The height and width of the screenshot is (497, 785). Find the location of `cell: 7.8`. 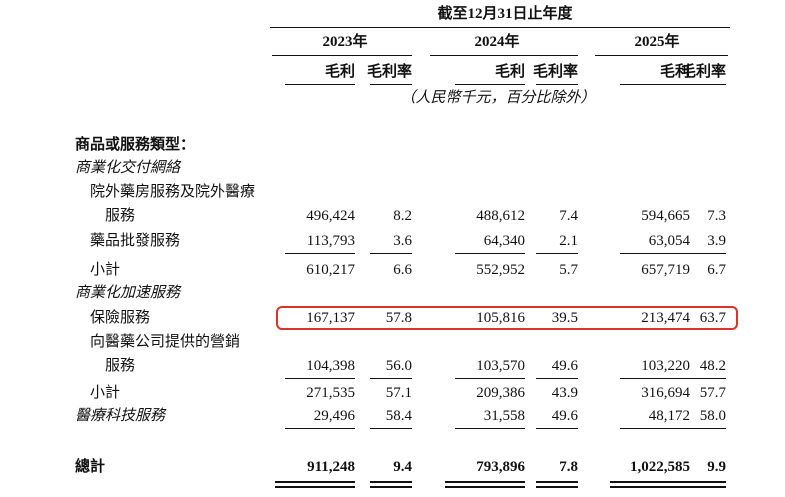

cell: 7.8 is located at coordinates (568, 467).